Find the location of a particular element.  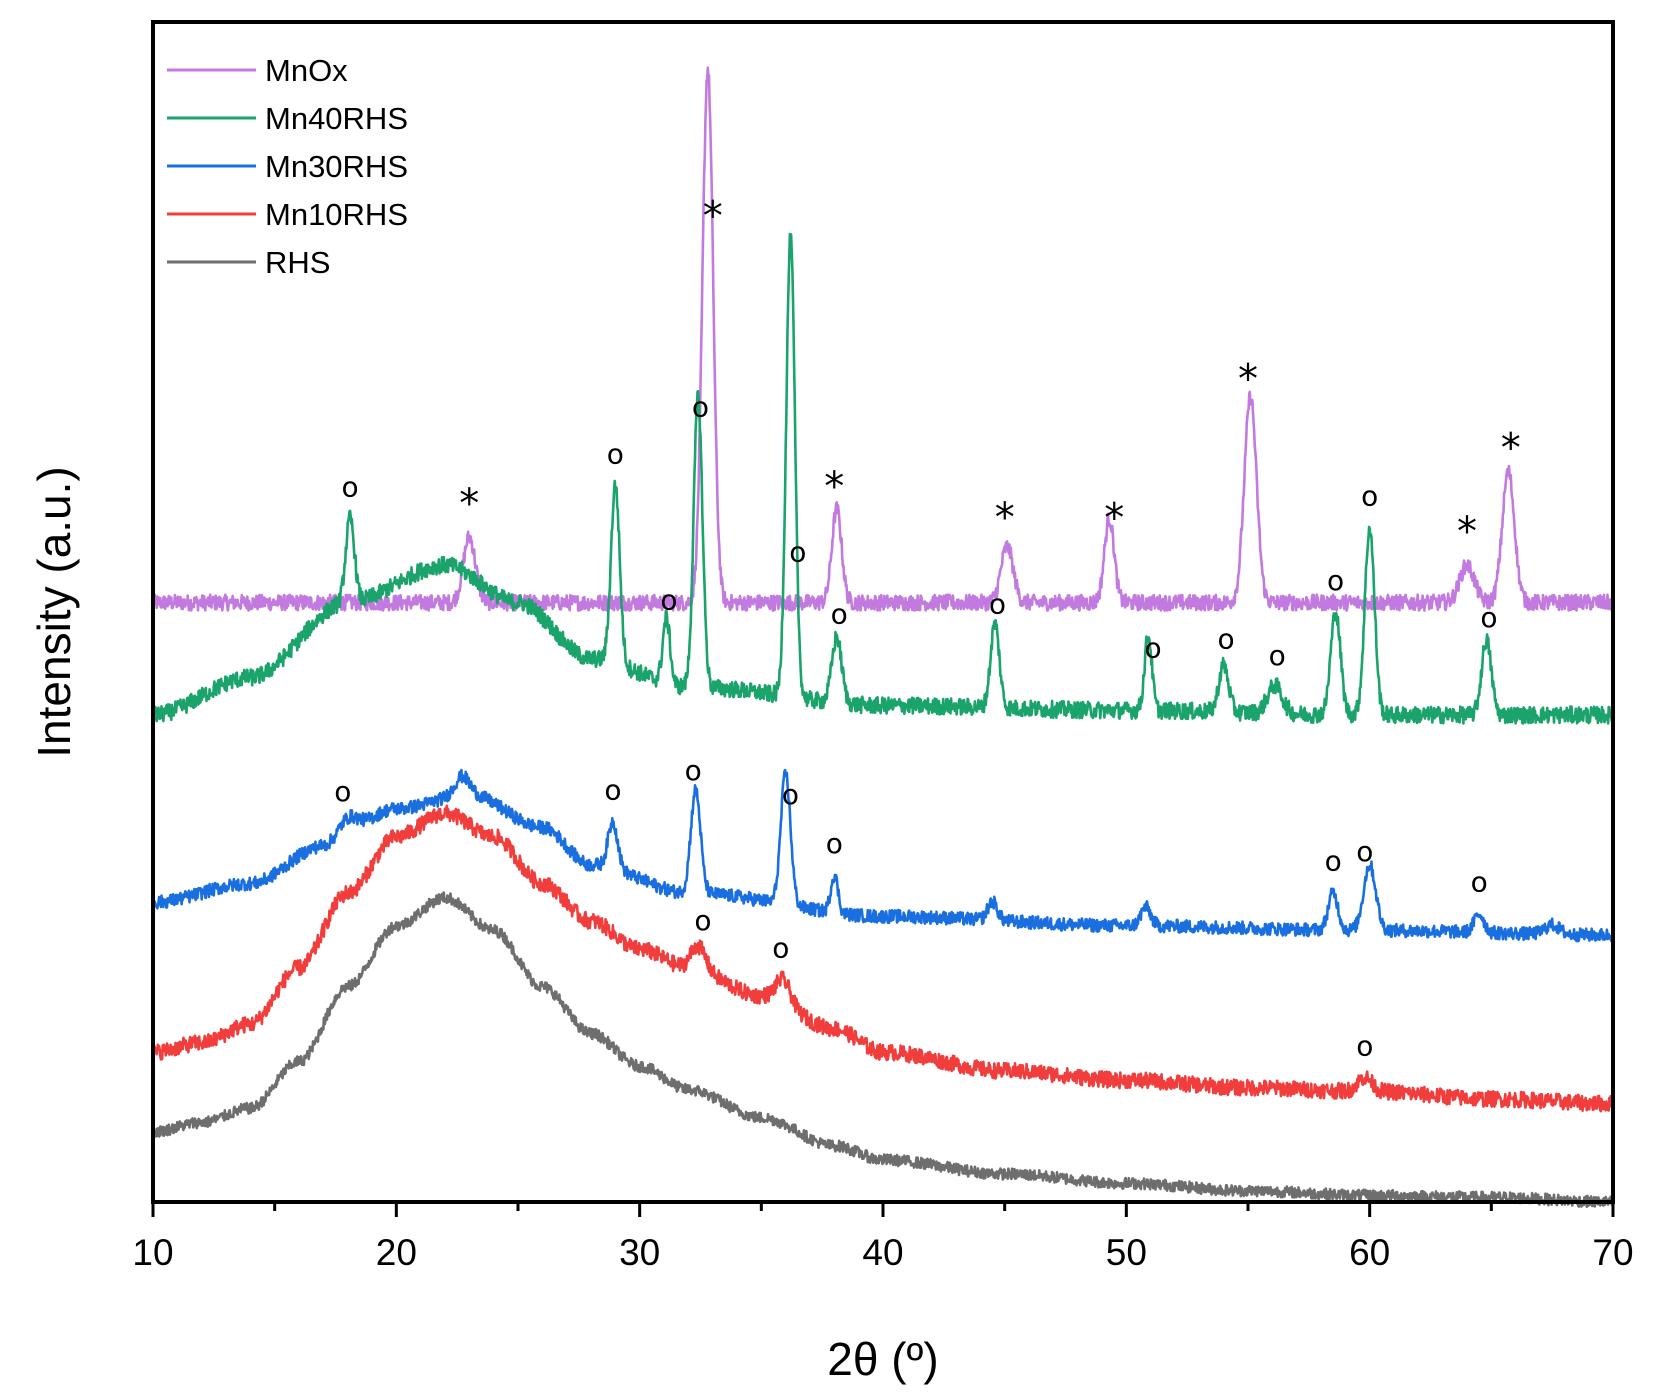

legend-label-mn10rhs: Mn10RHS is located at coordinates (336, 214).